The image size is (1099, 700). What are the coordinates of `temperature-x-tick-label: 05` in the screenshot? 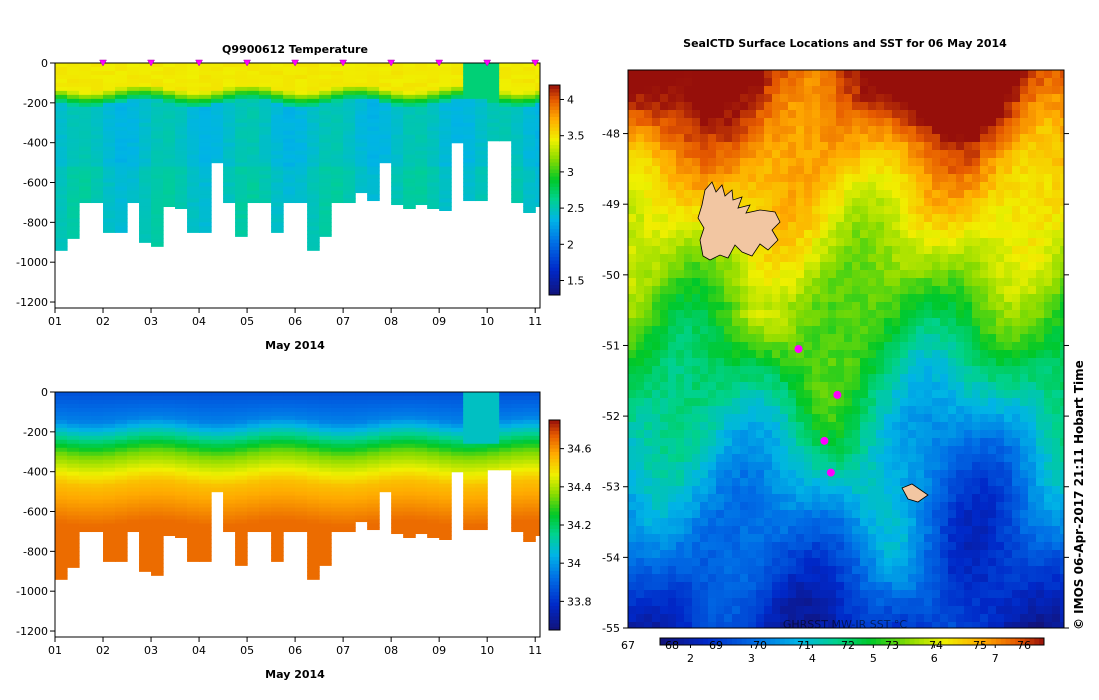 It's located at (247, 321).